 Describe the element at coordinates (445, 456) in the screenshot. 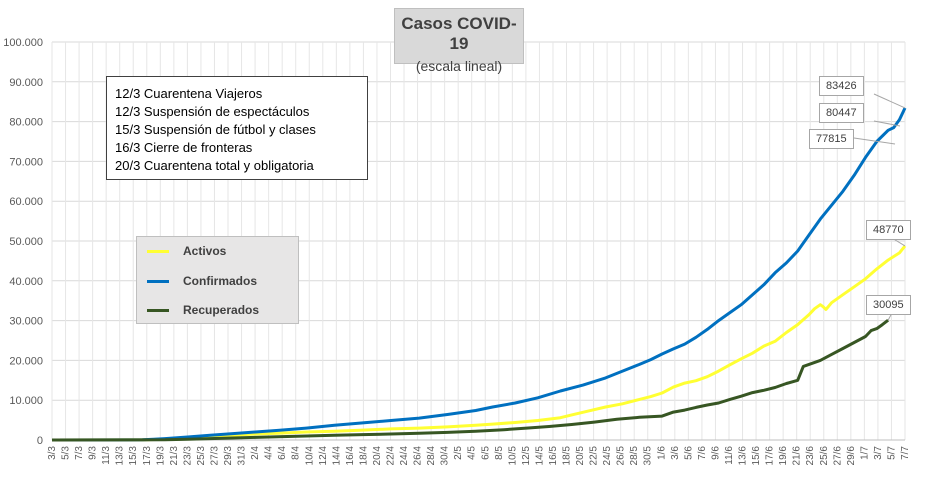

I see `x-tick-label: 30/4` at that location.